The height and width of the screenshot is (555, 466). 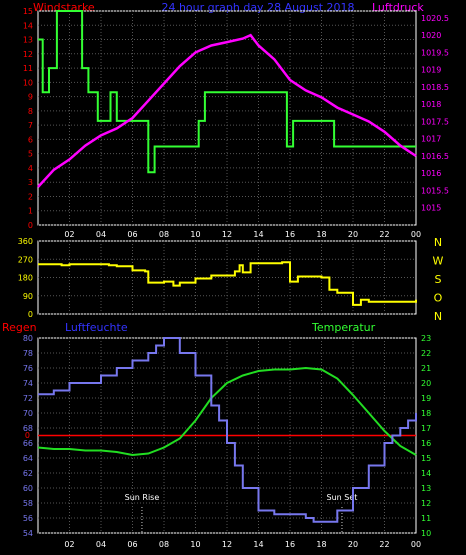 What do you see at coordinates (426, 533) in the screenshot?
I see `temperature-tick-label: 10` at bounding box center [426, 533].